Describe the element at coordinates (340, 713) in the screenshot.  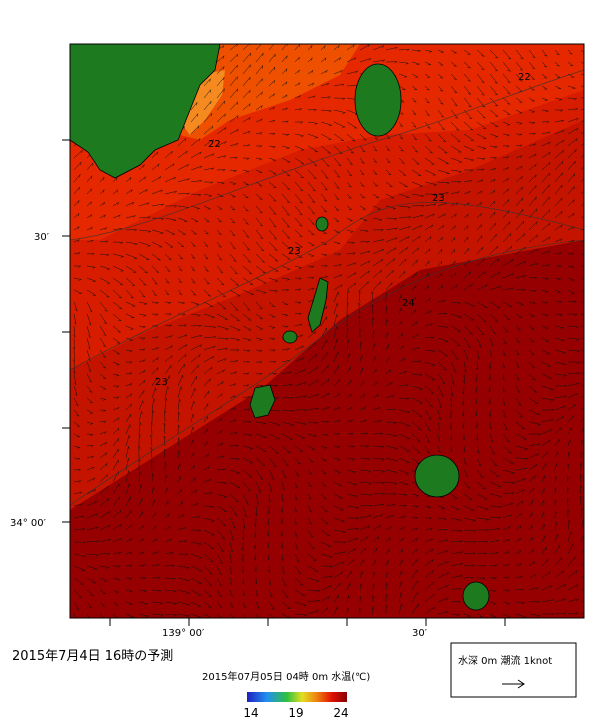
I see `colorbar-tick: 24` at that location.